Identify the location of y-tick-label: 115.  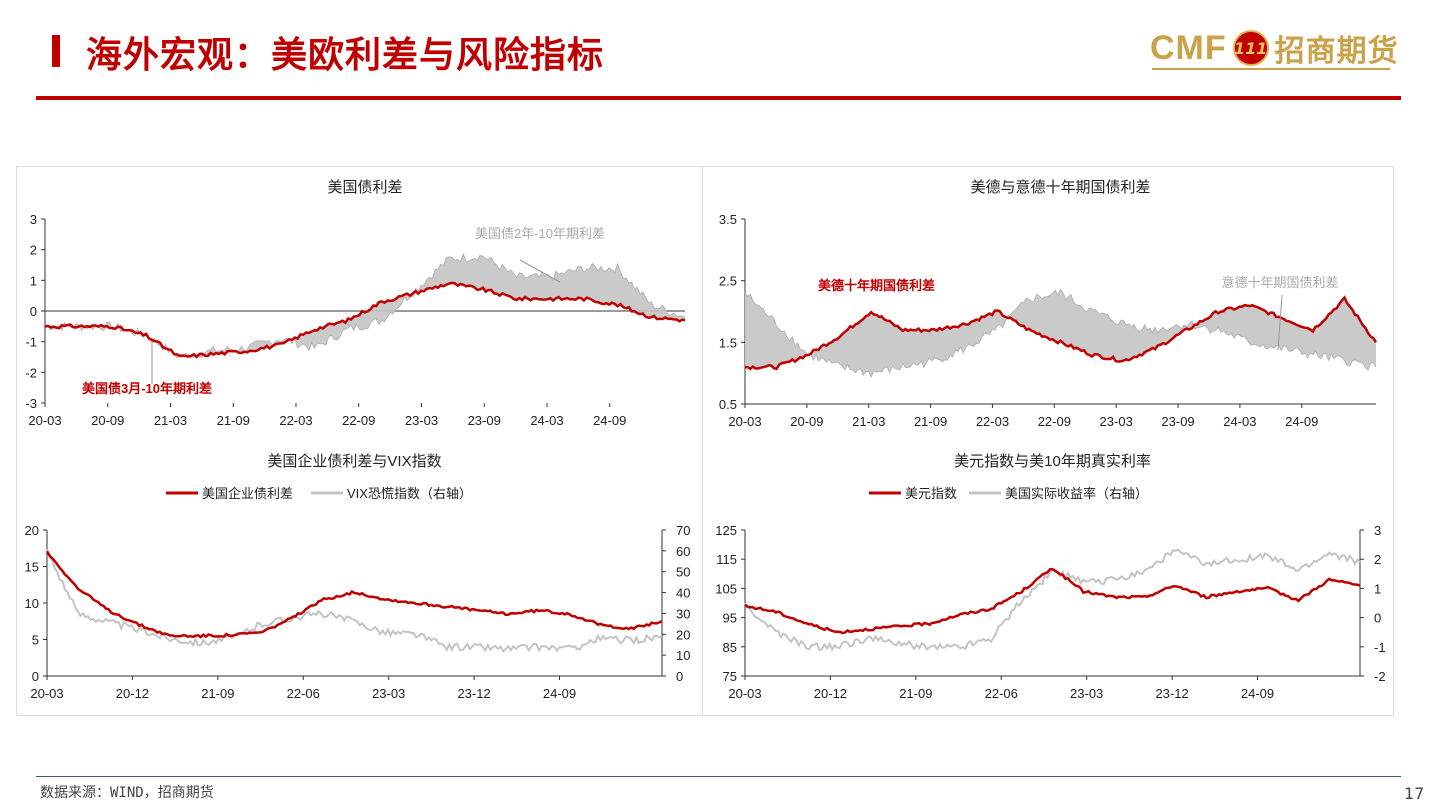
(726, 559).